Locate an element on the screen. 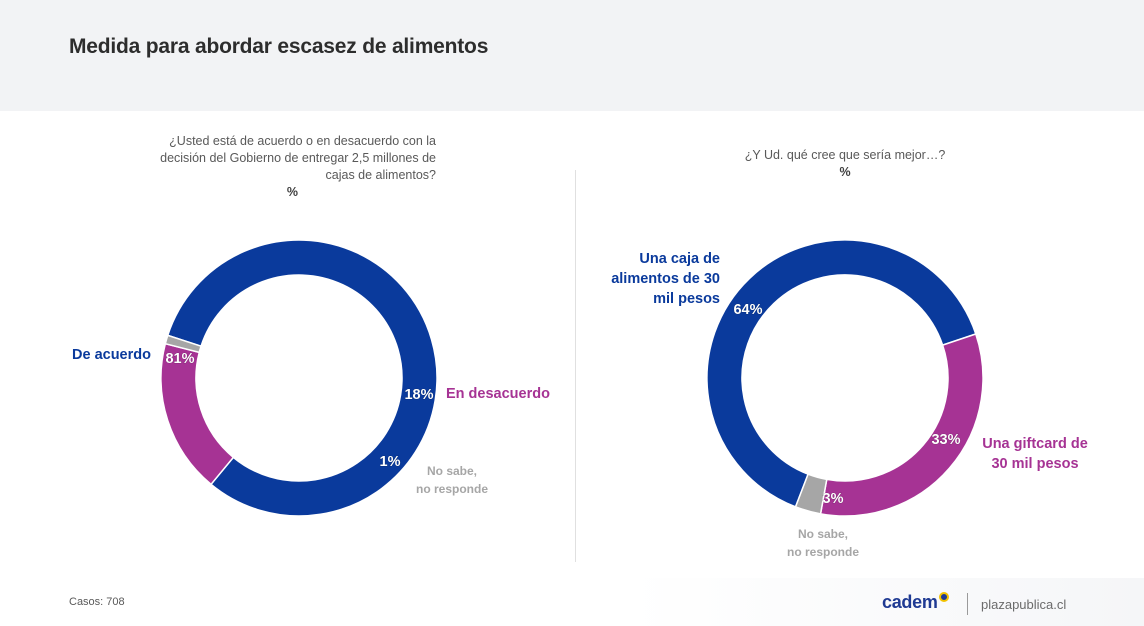 The image size is (1144, 626). chart2-label-caja: Una caja de alimentos de 30 mil pesos is located at coordinates (660, 279).